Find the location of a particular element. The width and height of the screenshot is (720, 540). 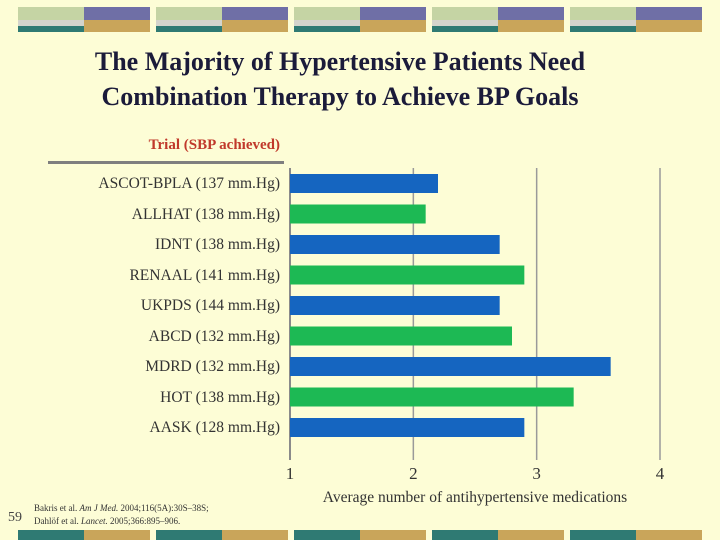

title-line-2: Combination Therapy to Achieve BP Goals is located at coordinates (340, 96).